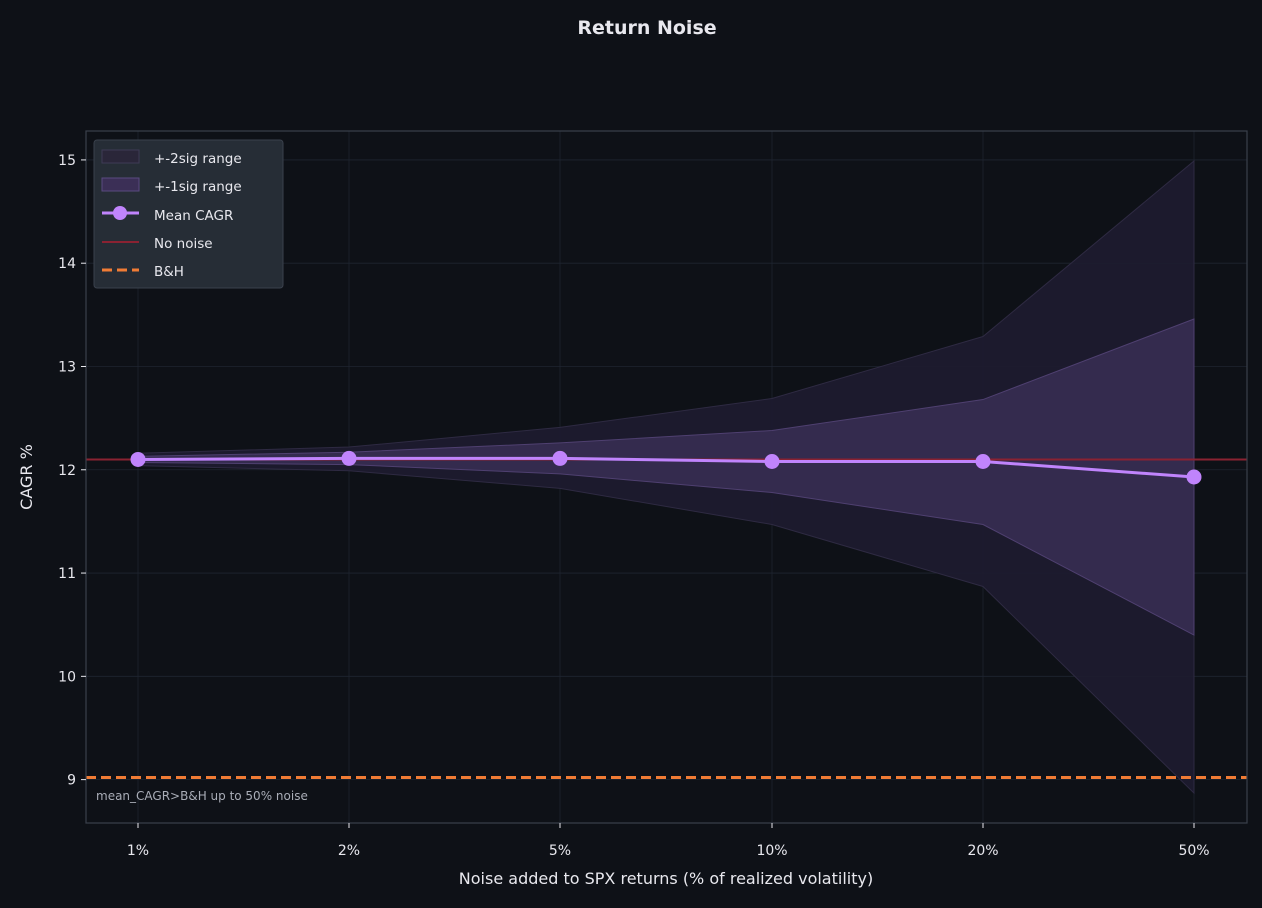  I want to click on legend-label-mean: Mean CAGR, so click(193, 216).